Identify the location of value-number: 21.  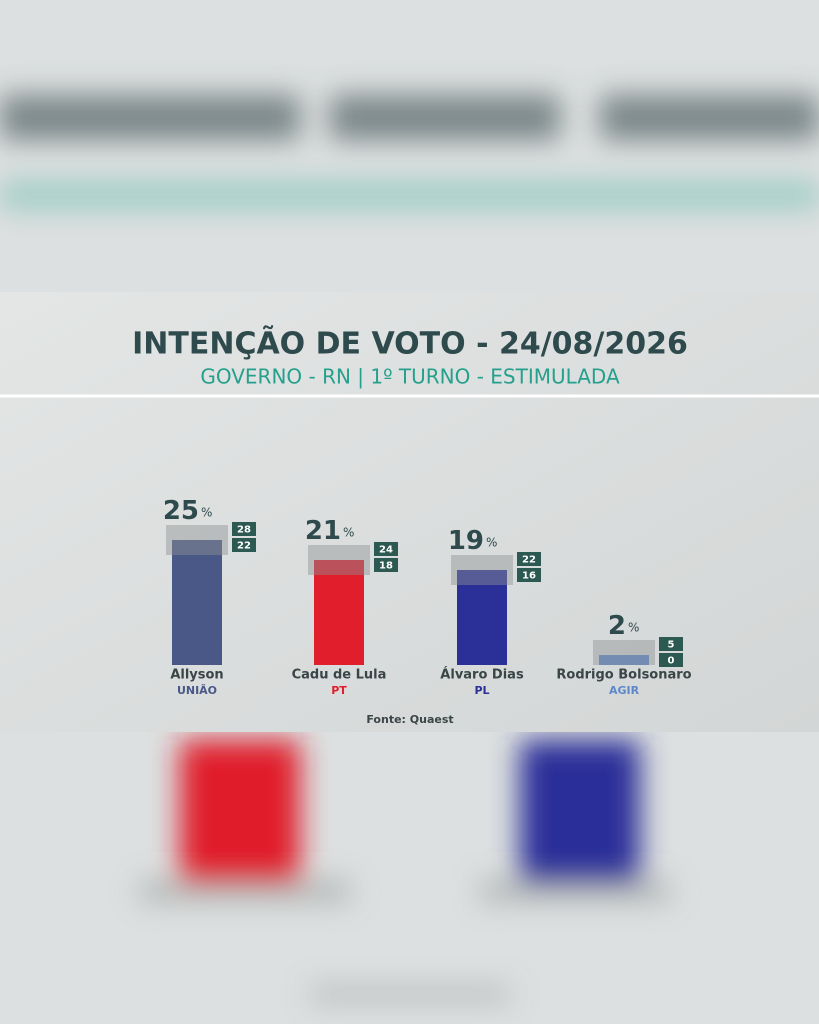
(323, 531).